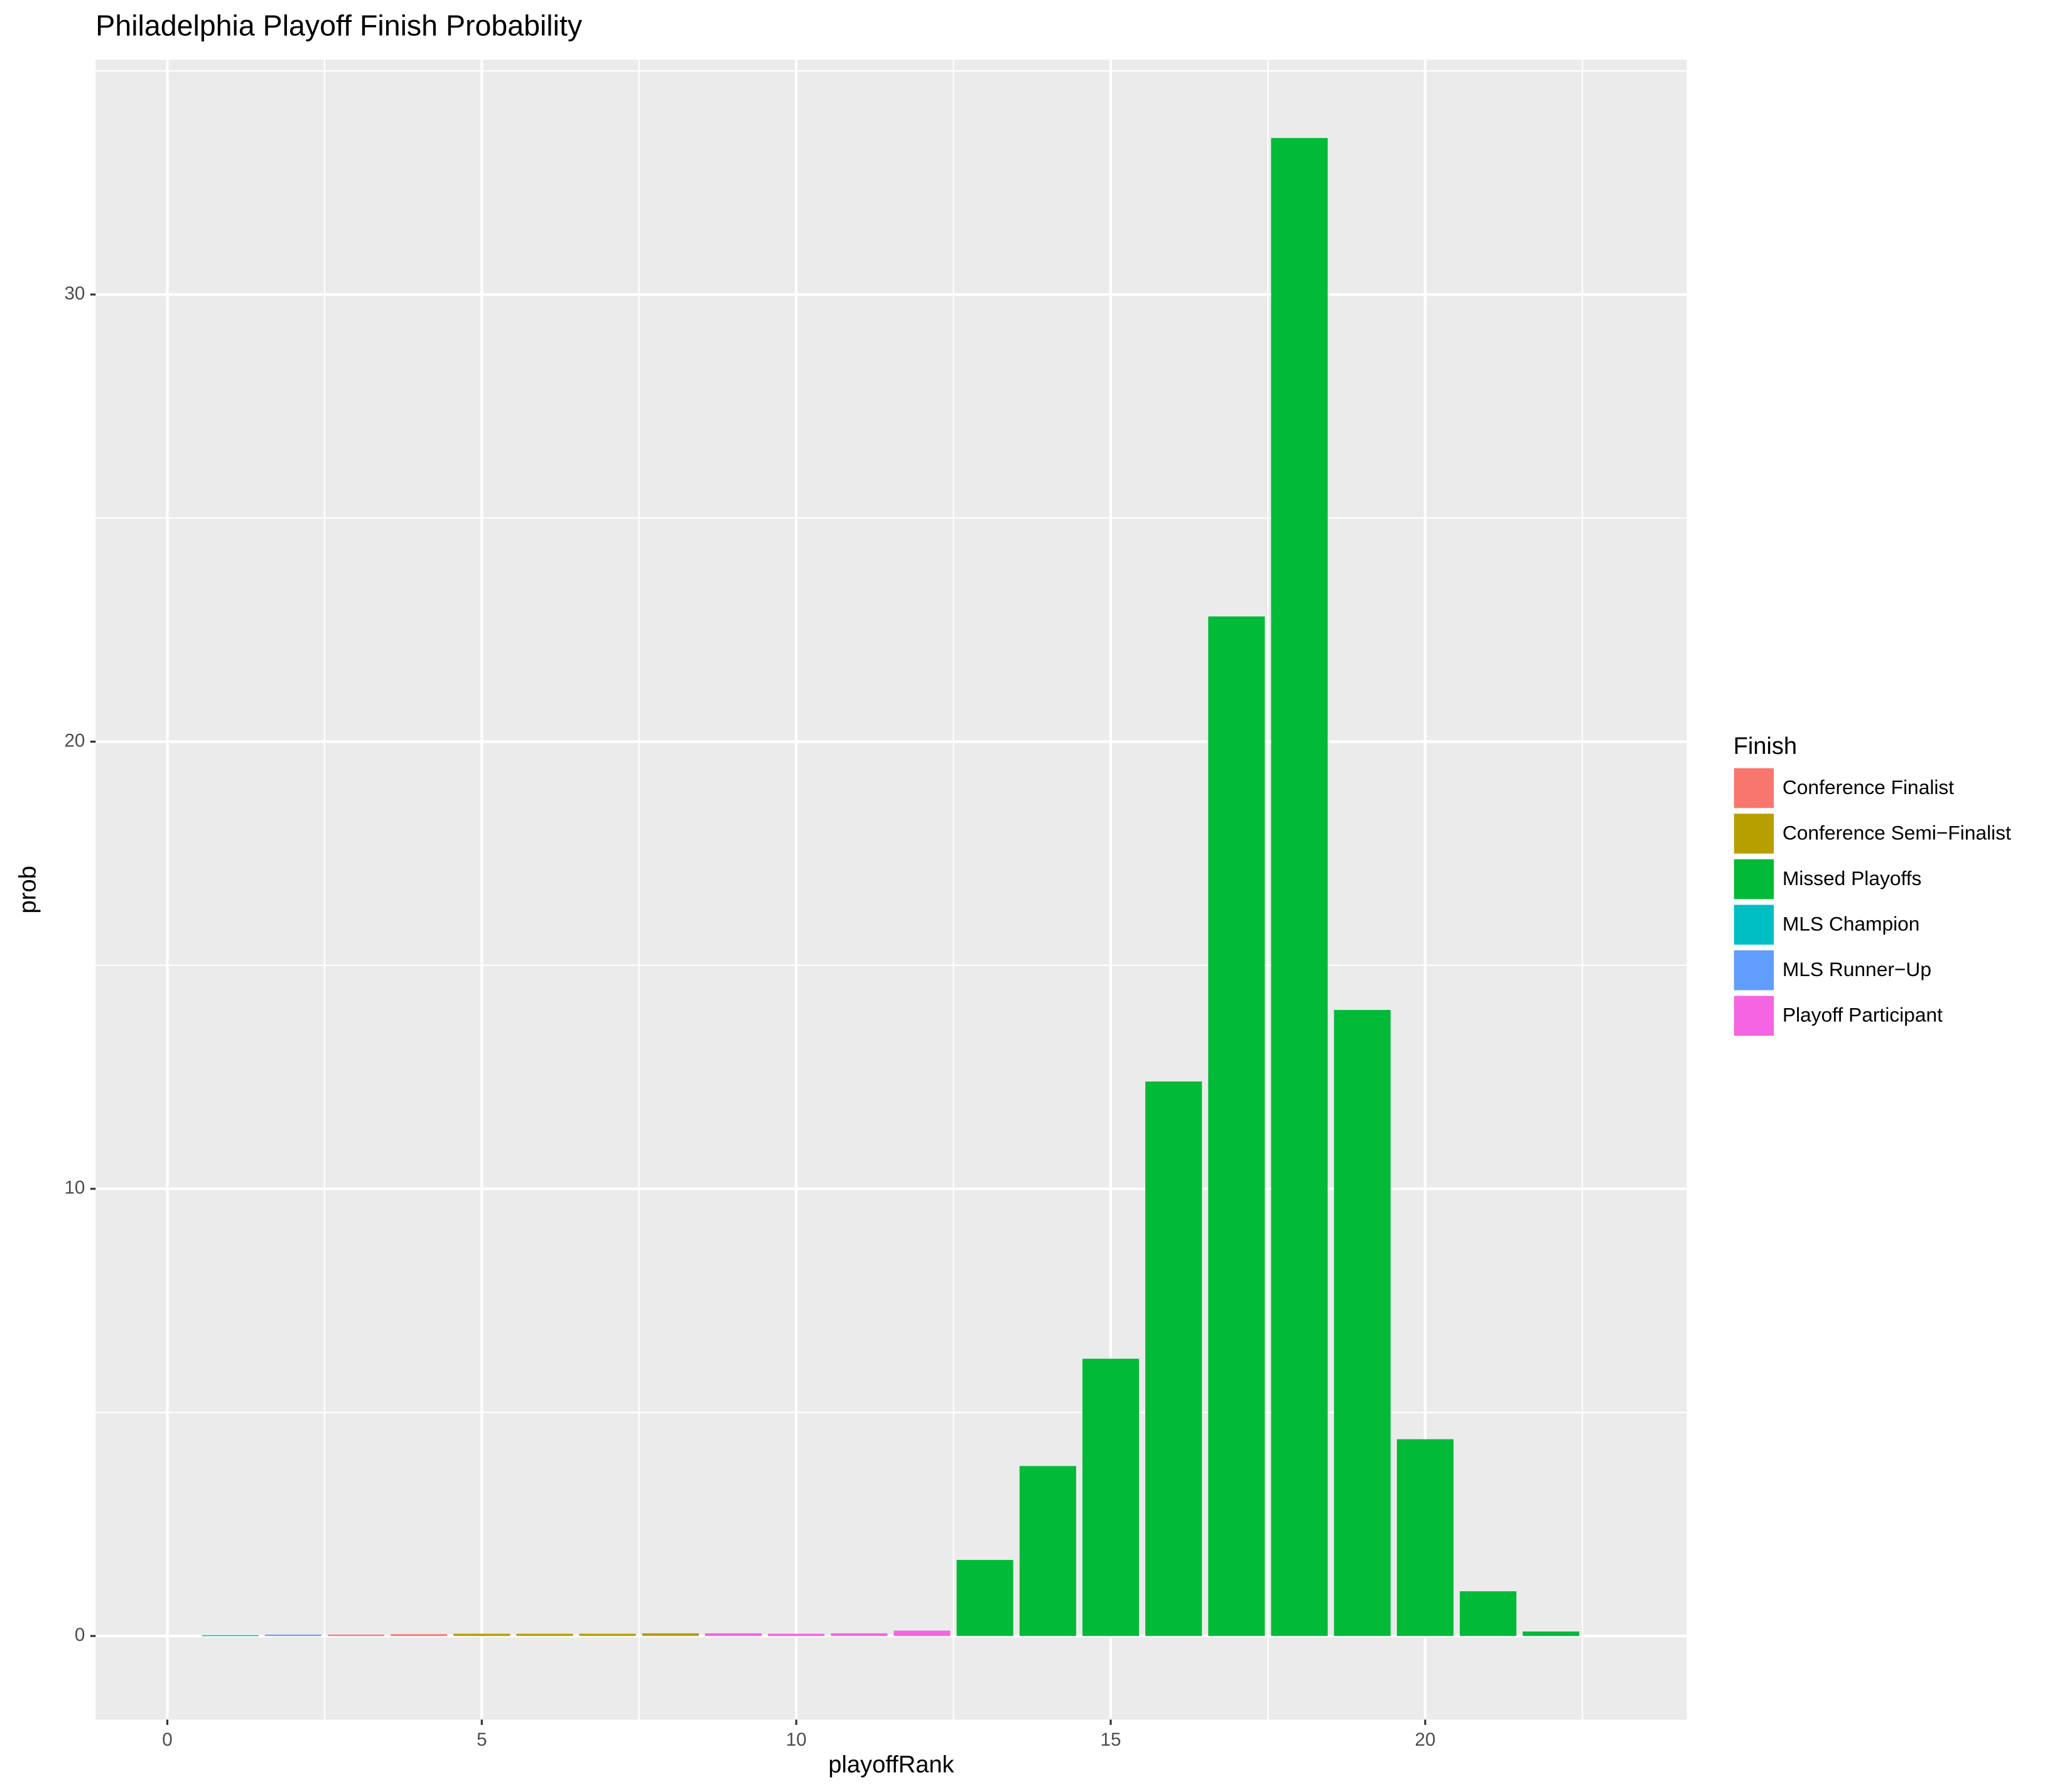 The height and width of the screenshot is (1789, 2072). What do you see at coordinates (28, 889) in the screenshot?
I see `y-axis-label: prob` at bounding box center [28, 889].